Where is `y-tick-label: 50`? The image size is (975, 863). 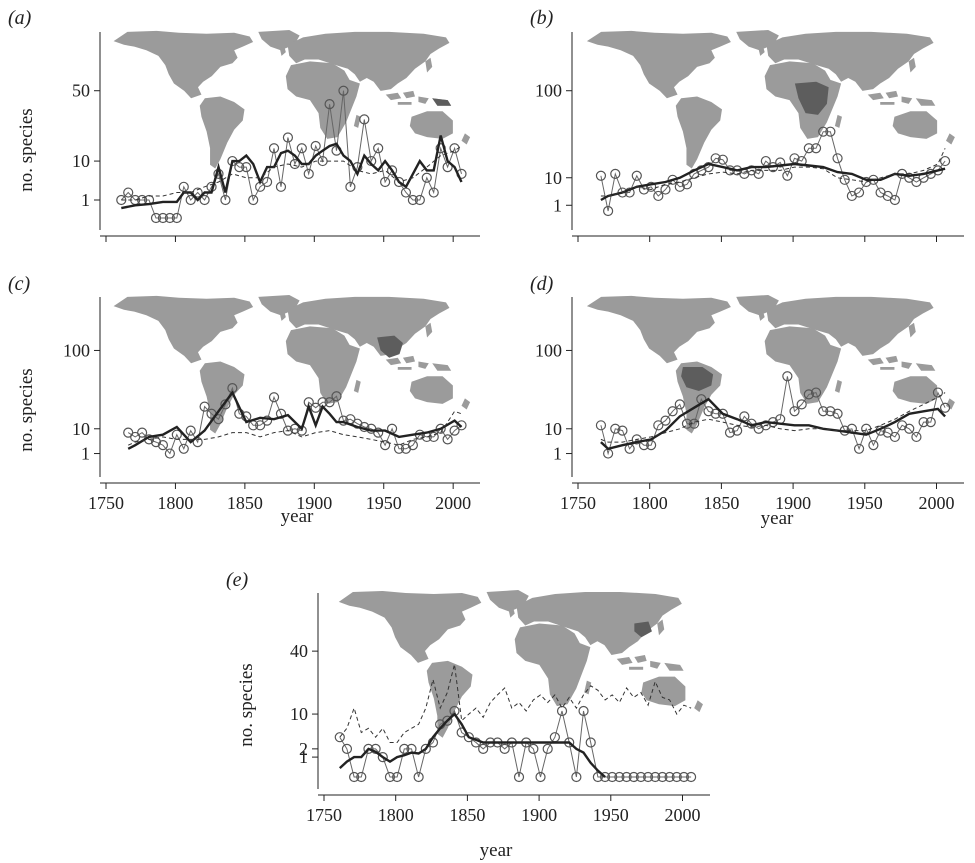 y-tick-label: 50 is located at coordinates (81, 91).